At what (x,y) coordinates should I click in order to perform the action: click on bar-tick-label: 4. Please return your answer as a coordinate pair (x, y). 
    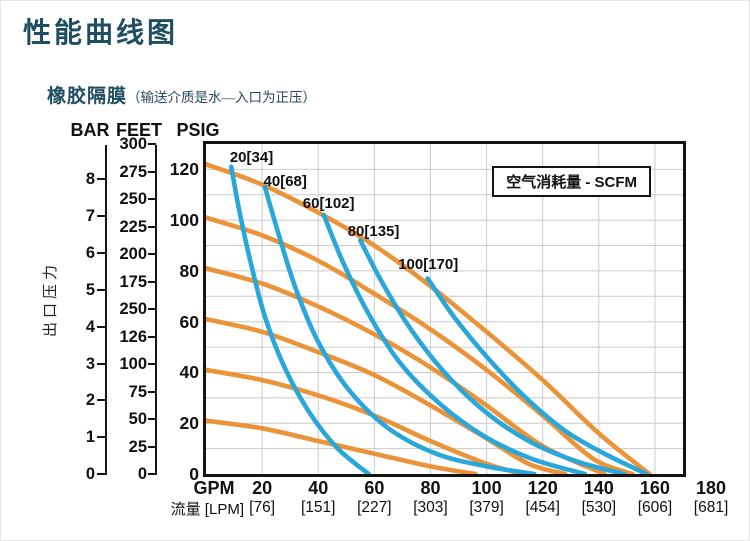
    Looking at the image, I should click on (90, 326).